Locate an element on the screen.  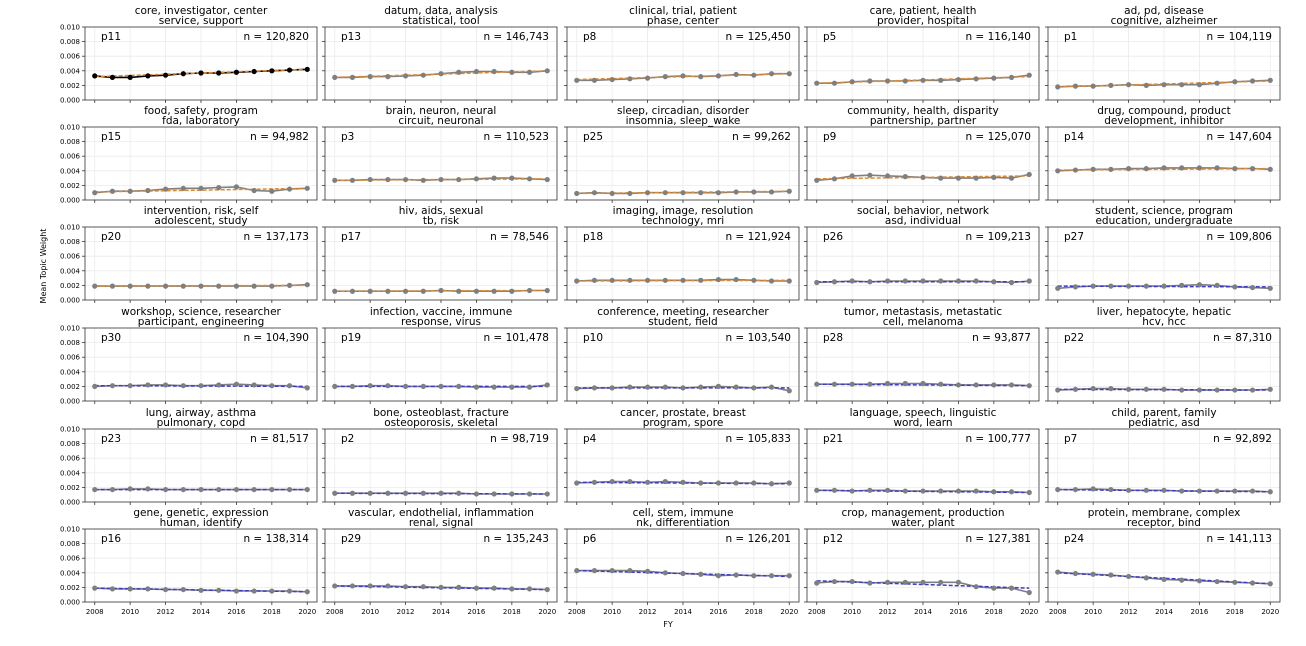
panel-title-line1: ad, pd, disease is located at coordinates (1164, 11).